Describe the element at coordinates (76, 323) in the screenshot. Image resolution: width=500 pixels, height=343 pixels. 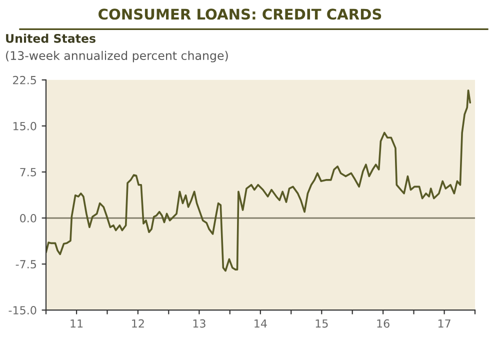
I see `x-tick-label: 11` at that location.